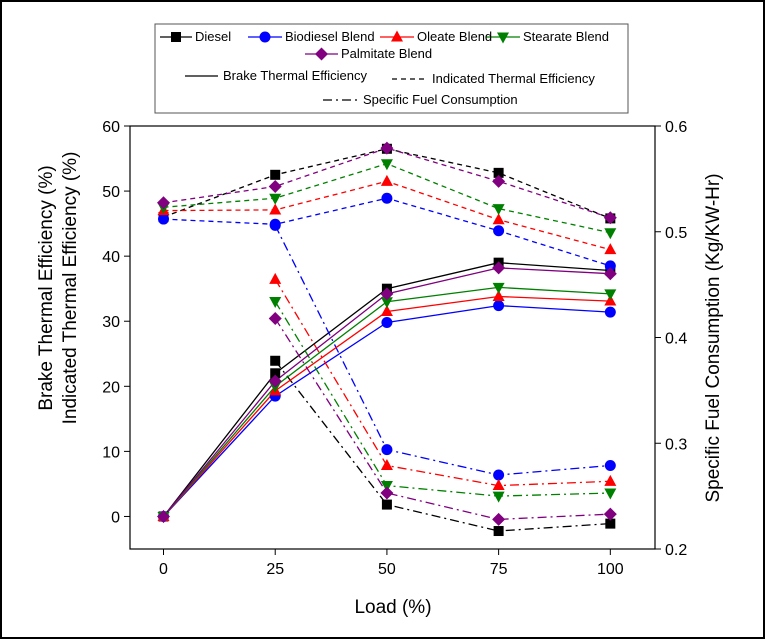 The width and height of the screenshot is (765, 639). Describe the element at coordinates (513, 78) in the screenshot. I see `legend-ite: Indicated Thermal Efficiency` at that location.